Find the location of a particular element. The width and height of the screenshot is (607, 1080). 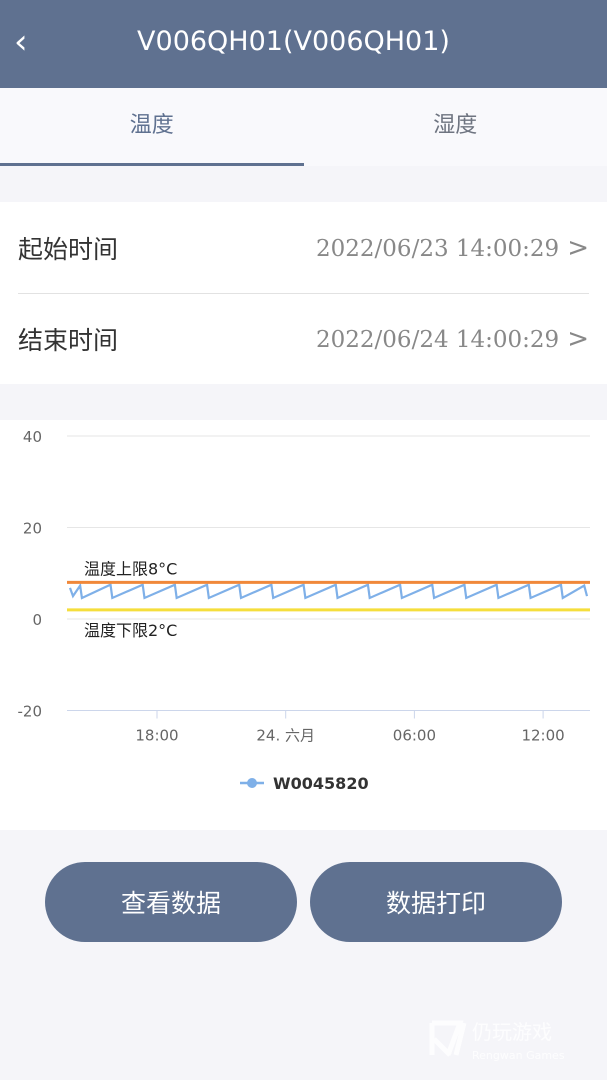

back-button: ‹ is located at coordinates (21, 42).